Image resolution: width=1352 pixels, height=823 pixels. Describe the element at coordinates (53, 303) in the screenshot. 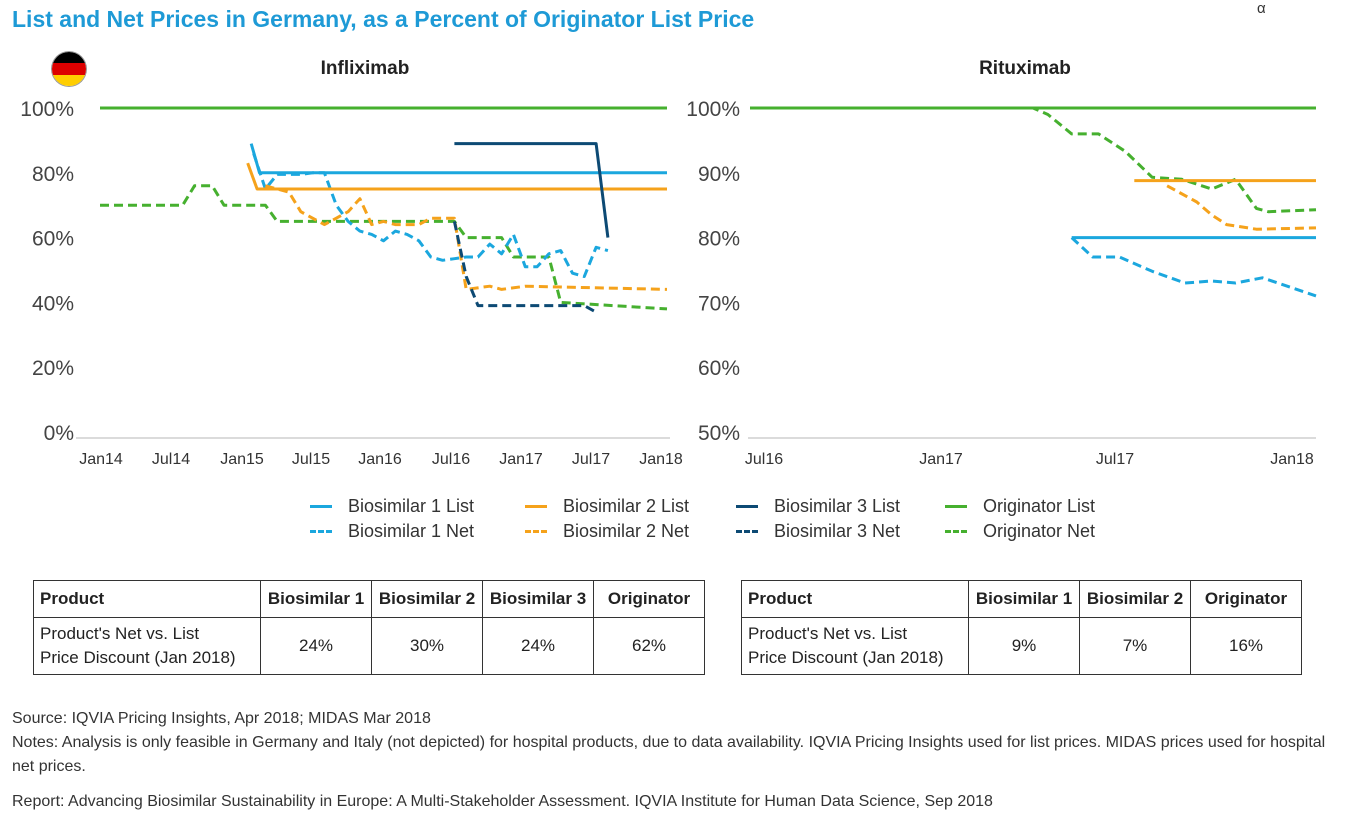

I see `y-tick-label: 40%` at that location.